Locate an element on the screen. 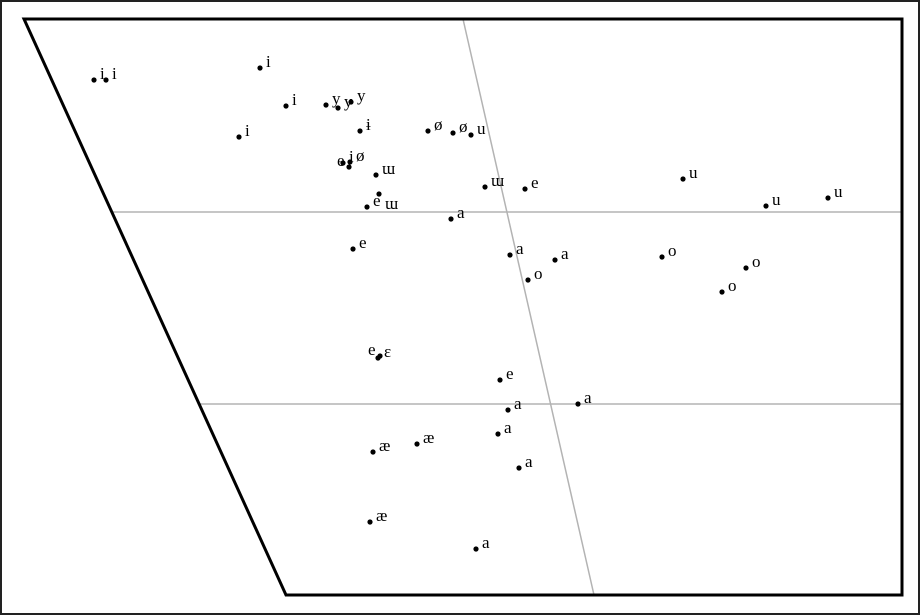  vowel-label: ɛ is located at coordinates (387, 351).